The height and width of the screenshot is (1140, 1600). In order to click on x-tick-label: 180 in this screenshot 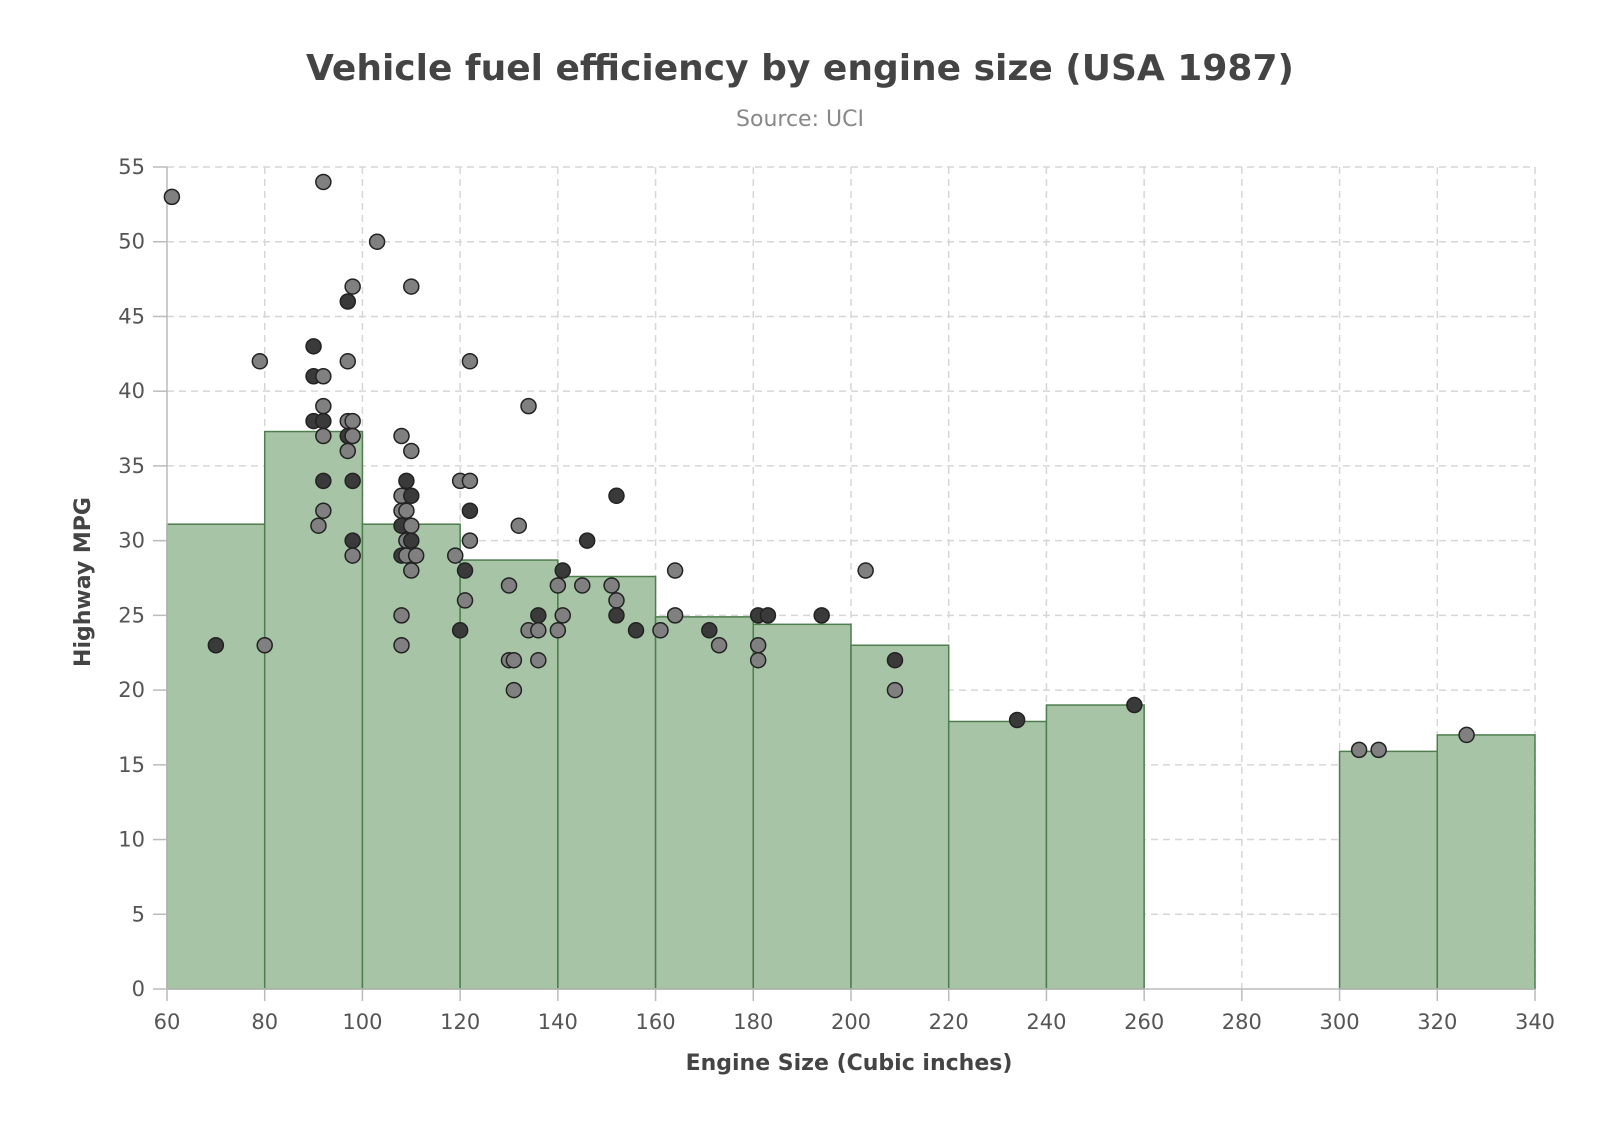, I will do `click(753, 1022)`.